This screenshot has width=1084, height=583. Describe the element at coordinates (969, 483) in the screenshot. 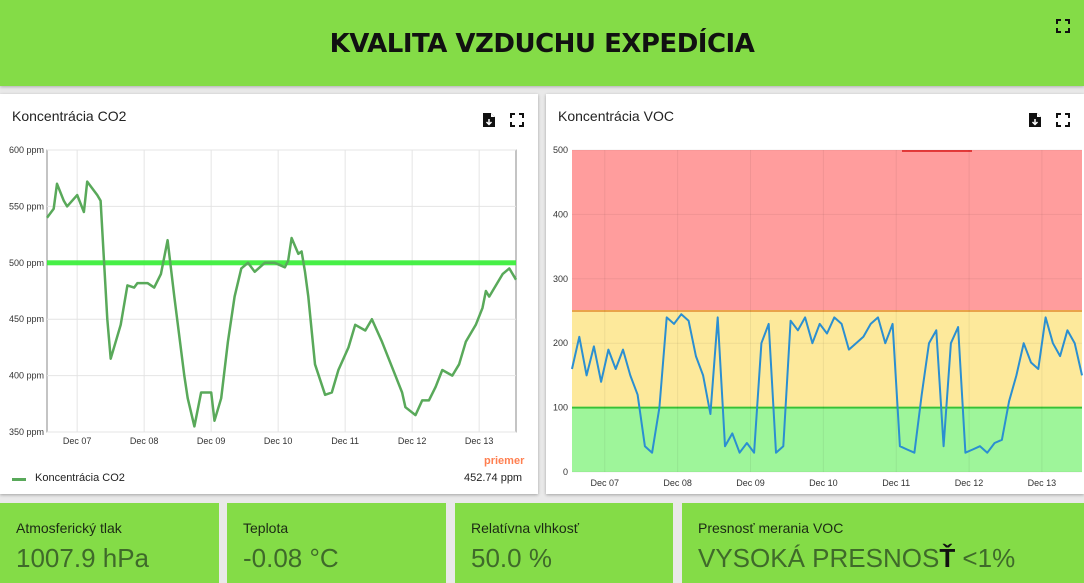

I see `voc-x-tick-label: Dec 12` at that location.